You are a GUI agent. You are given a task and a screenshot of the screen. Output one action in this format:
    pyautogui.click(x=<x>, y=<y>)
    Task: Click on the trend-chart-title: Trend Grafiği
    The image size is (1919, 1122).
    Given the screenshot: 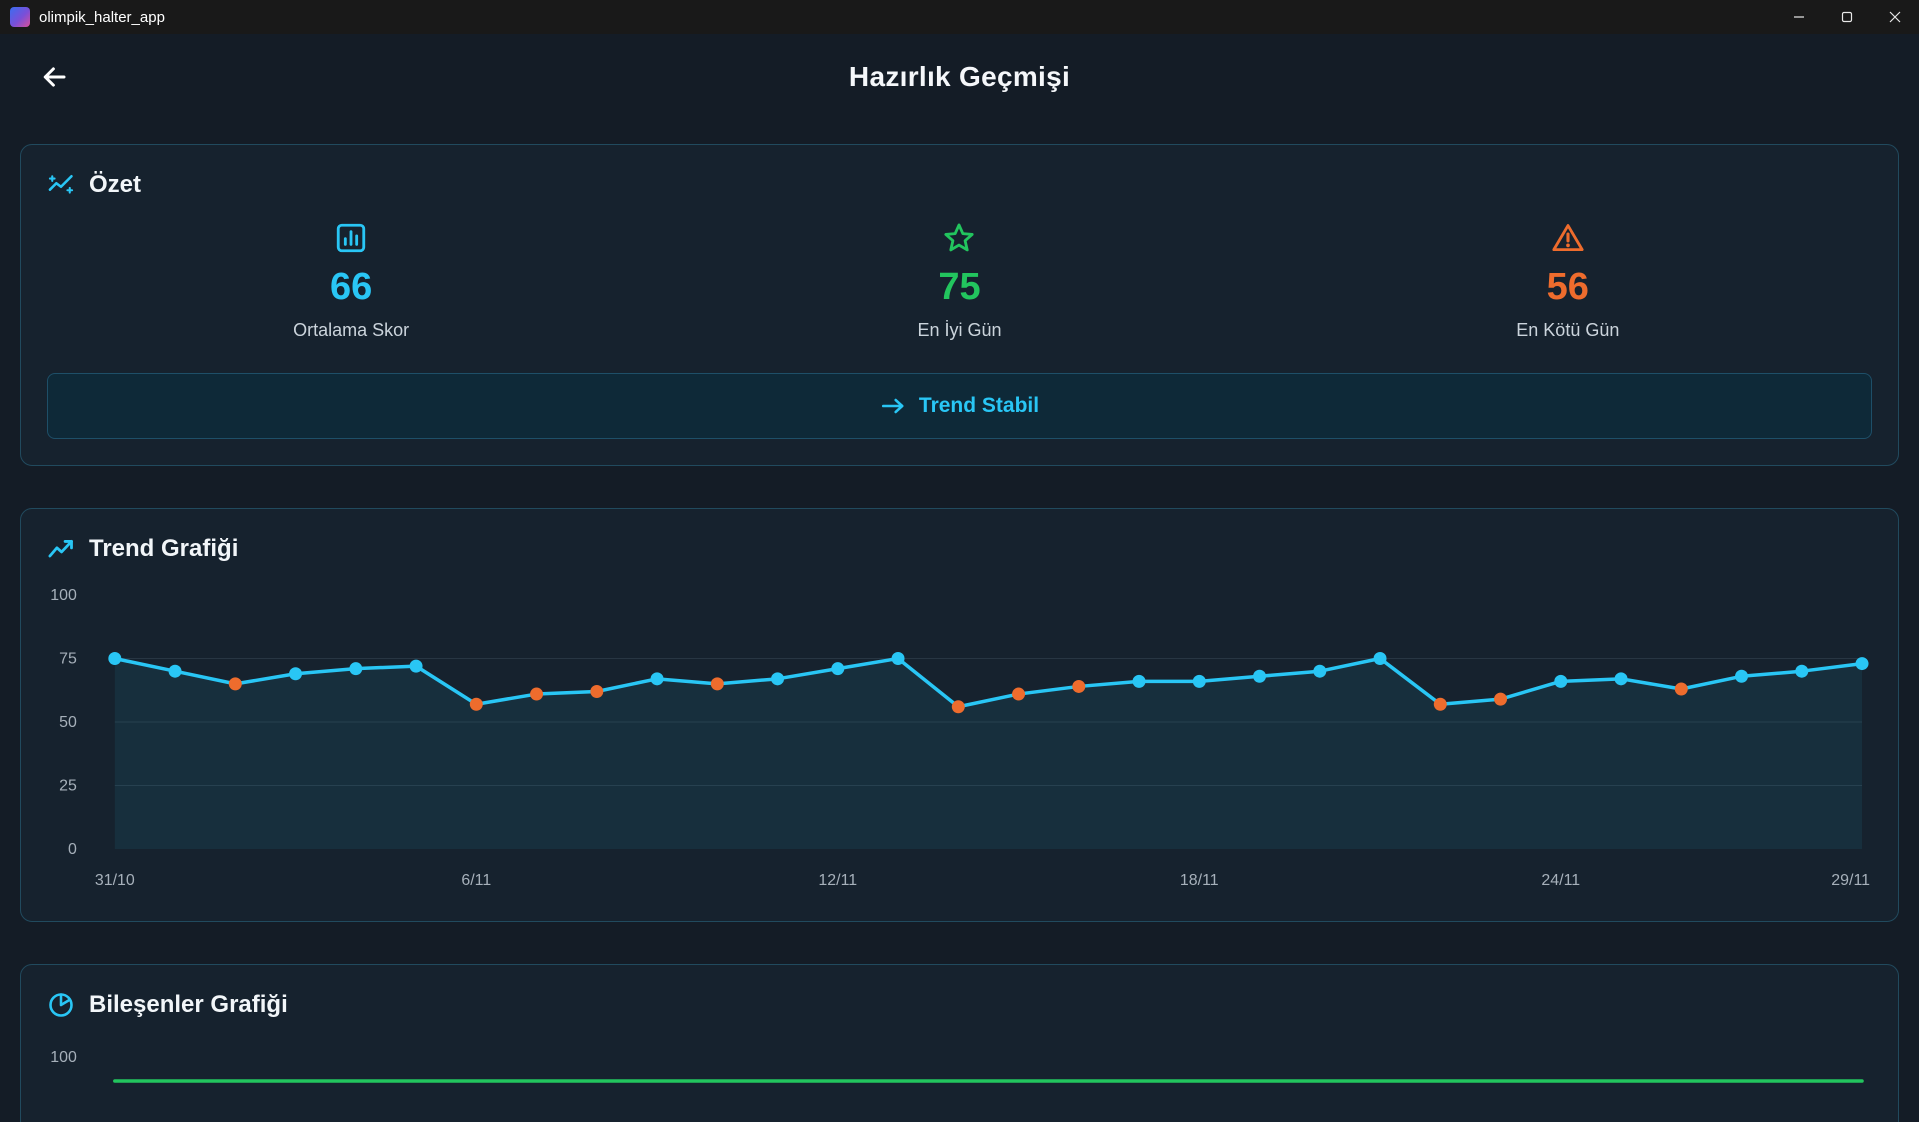 What is the action you would take?
    pyautogui.click(x=164, y=548)
    